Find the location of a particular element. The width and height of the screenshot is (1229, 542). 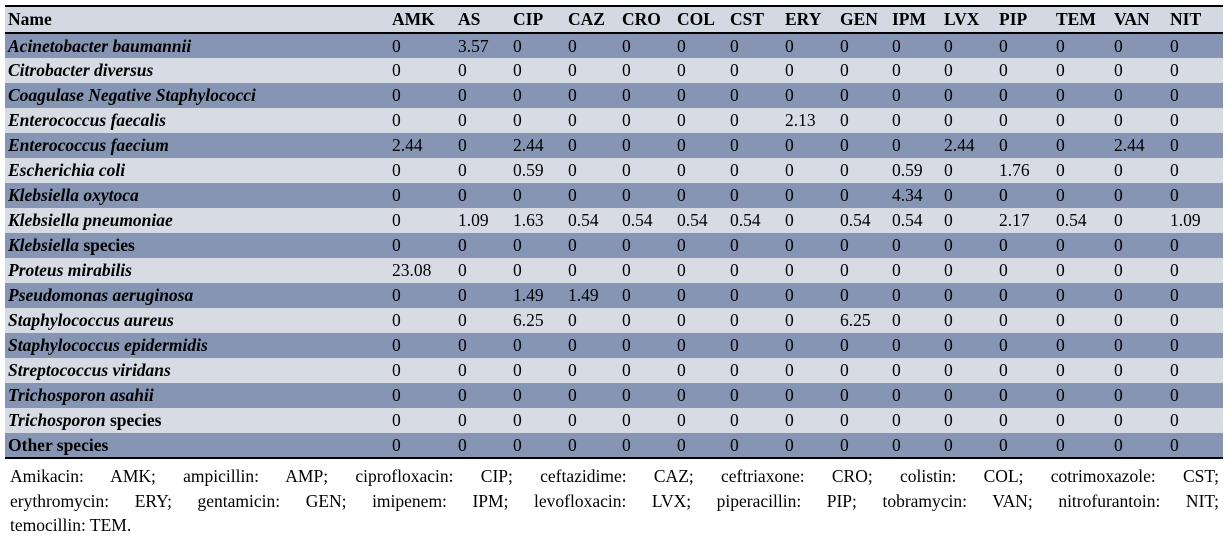

species-name-cell: Klebsiella oxytoca is located at coordinates (198, 195).